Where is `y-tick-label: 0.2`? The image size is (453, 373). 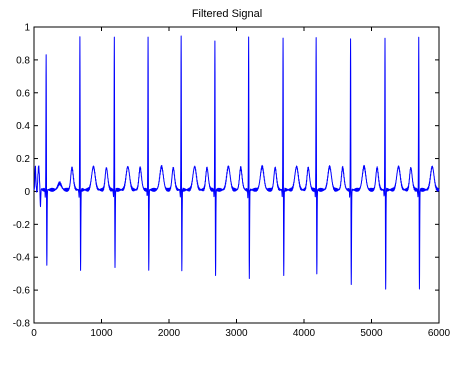
y-tick-label: 0.2 is located at coordinates (23, 159).